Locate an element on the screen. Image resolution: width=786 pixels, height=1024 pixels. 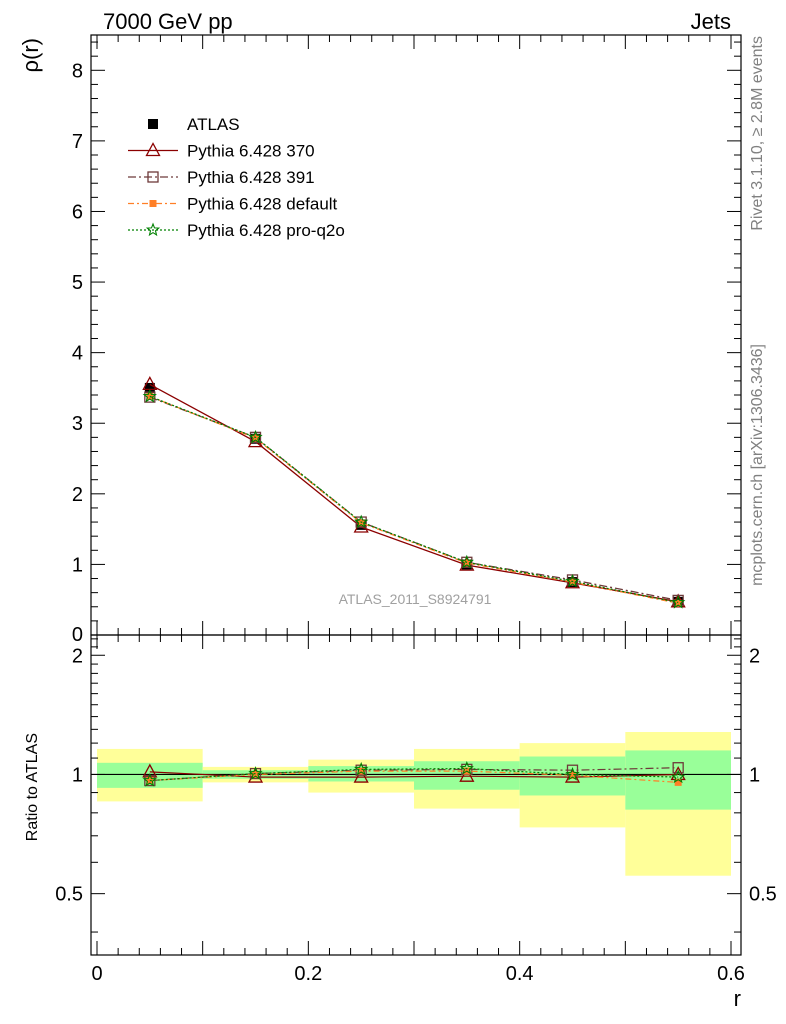
legend-entry: ATLAS is located at coordinates (194, 124).